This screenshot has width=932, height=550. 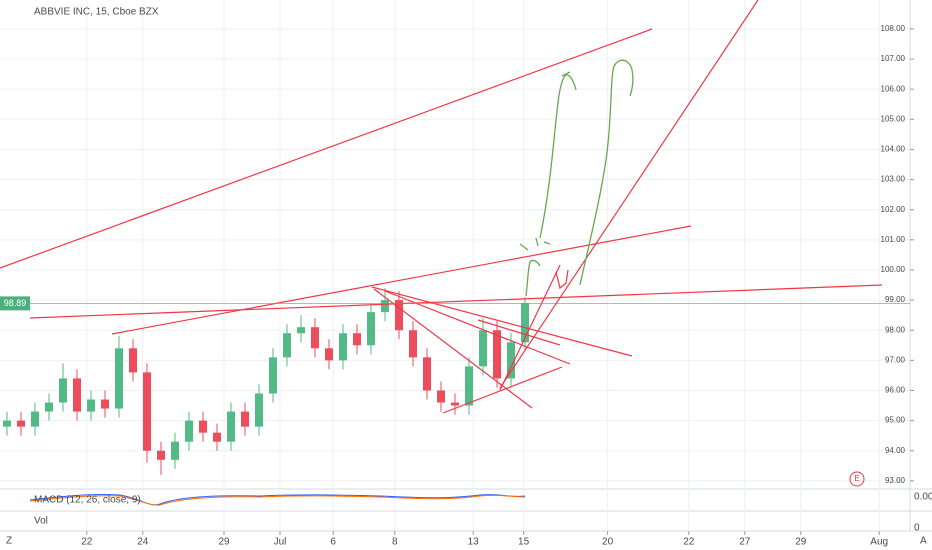 What do you see at coordinates (895, 329) in the screenshot?
I see `y-tick-label: 98.00` at bounding box center [895, 329].